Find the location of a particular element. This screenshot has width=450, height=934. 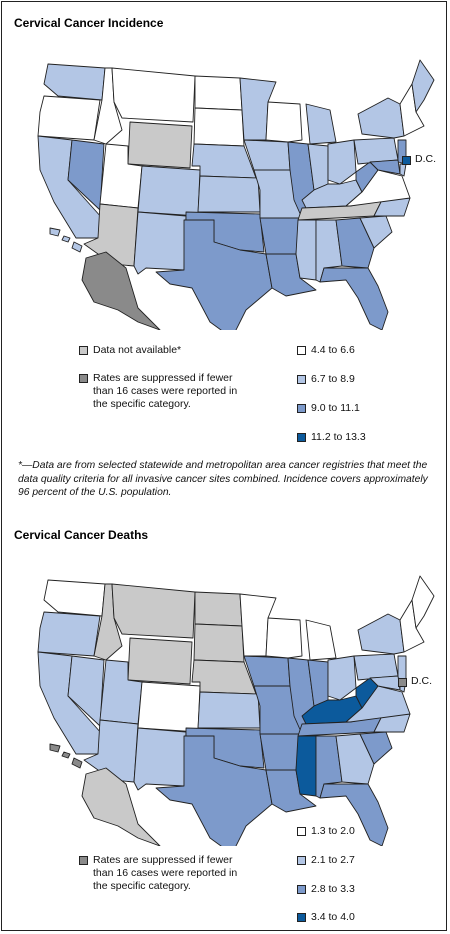

legend-swatch-d2 is located at coordinates (301, 860).